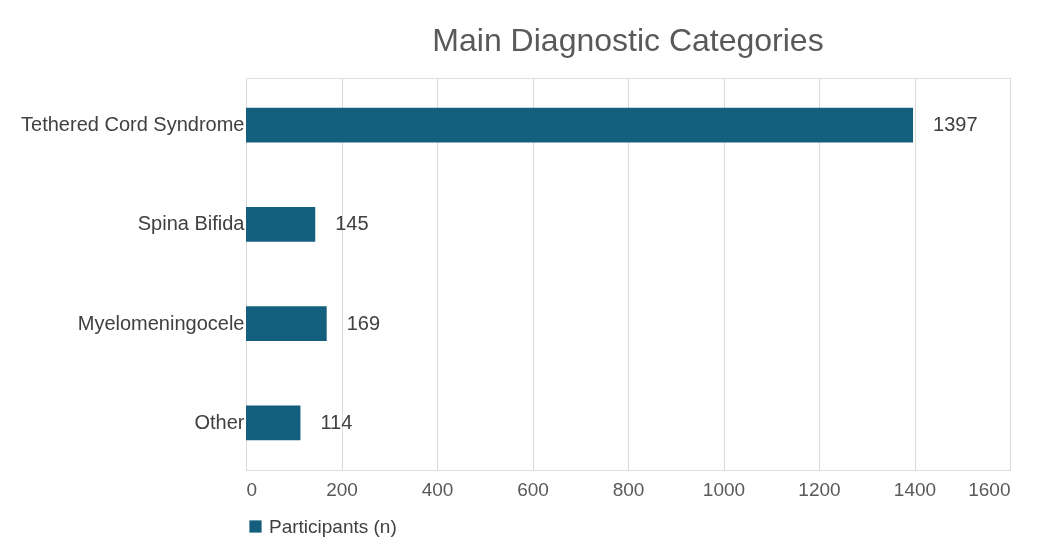 The height and width of the screenshot is (557, 1050). What do you see at coordinates (191, 223) in the screenshot?
I see `y-tick-label: Spina Bifida` at bounding box center [191, 223].